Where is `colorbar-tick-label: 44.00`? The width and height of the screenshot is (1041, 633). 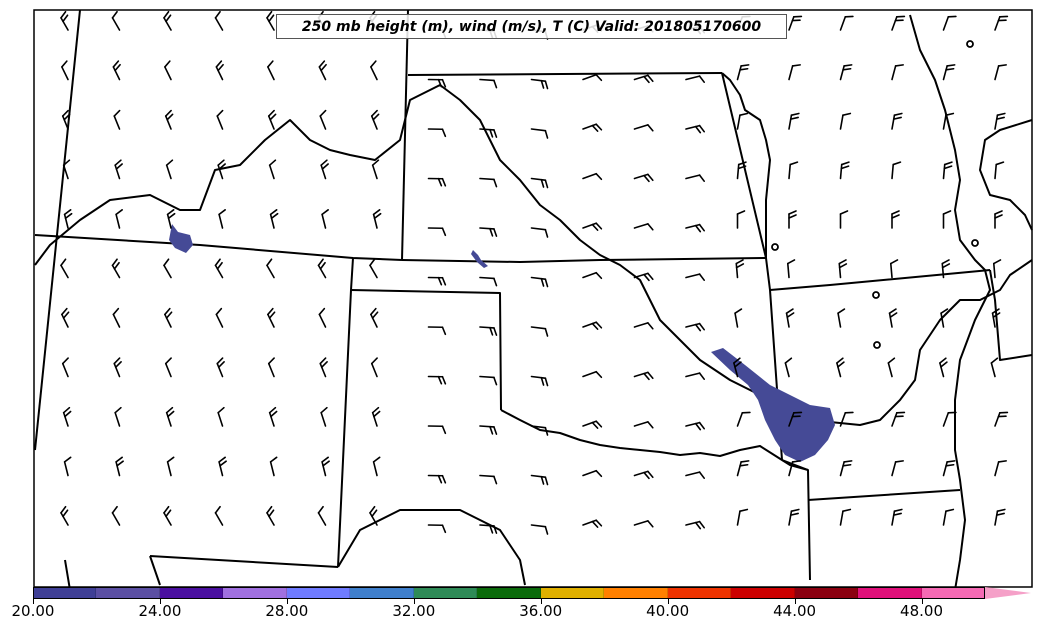 colorbar-tick-label: 44.00 is located at coordinates (795, 611).